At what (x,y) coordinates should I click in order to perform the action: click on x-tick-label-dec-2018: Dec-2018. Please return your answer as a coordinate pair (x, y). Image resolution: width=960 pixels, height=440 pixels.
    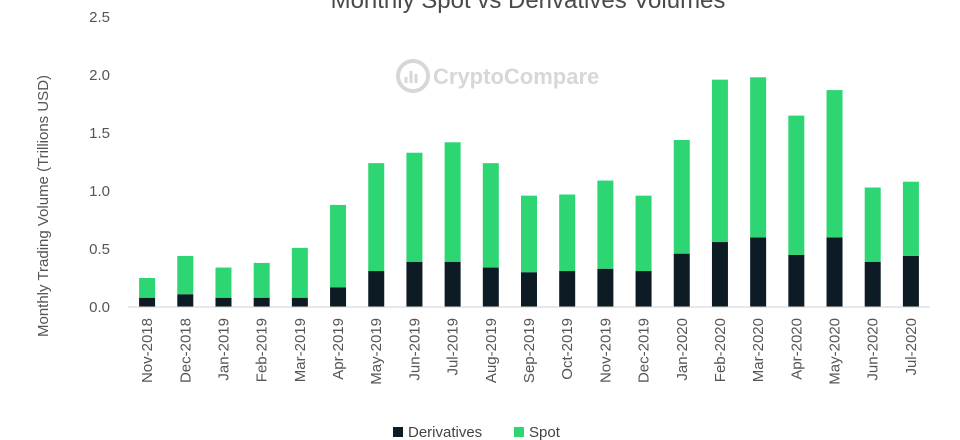
    Looking at the image, I should click on (185, 350).